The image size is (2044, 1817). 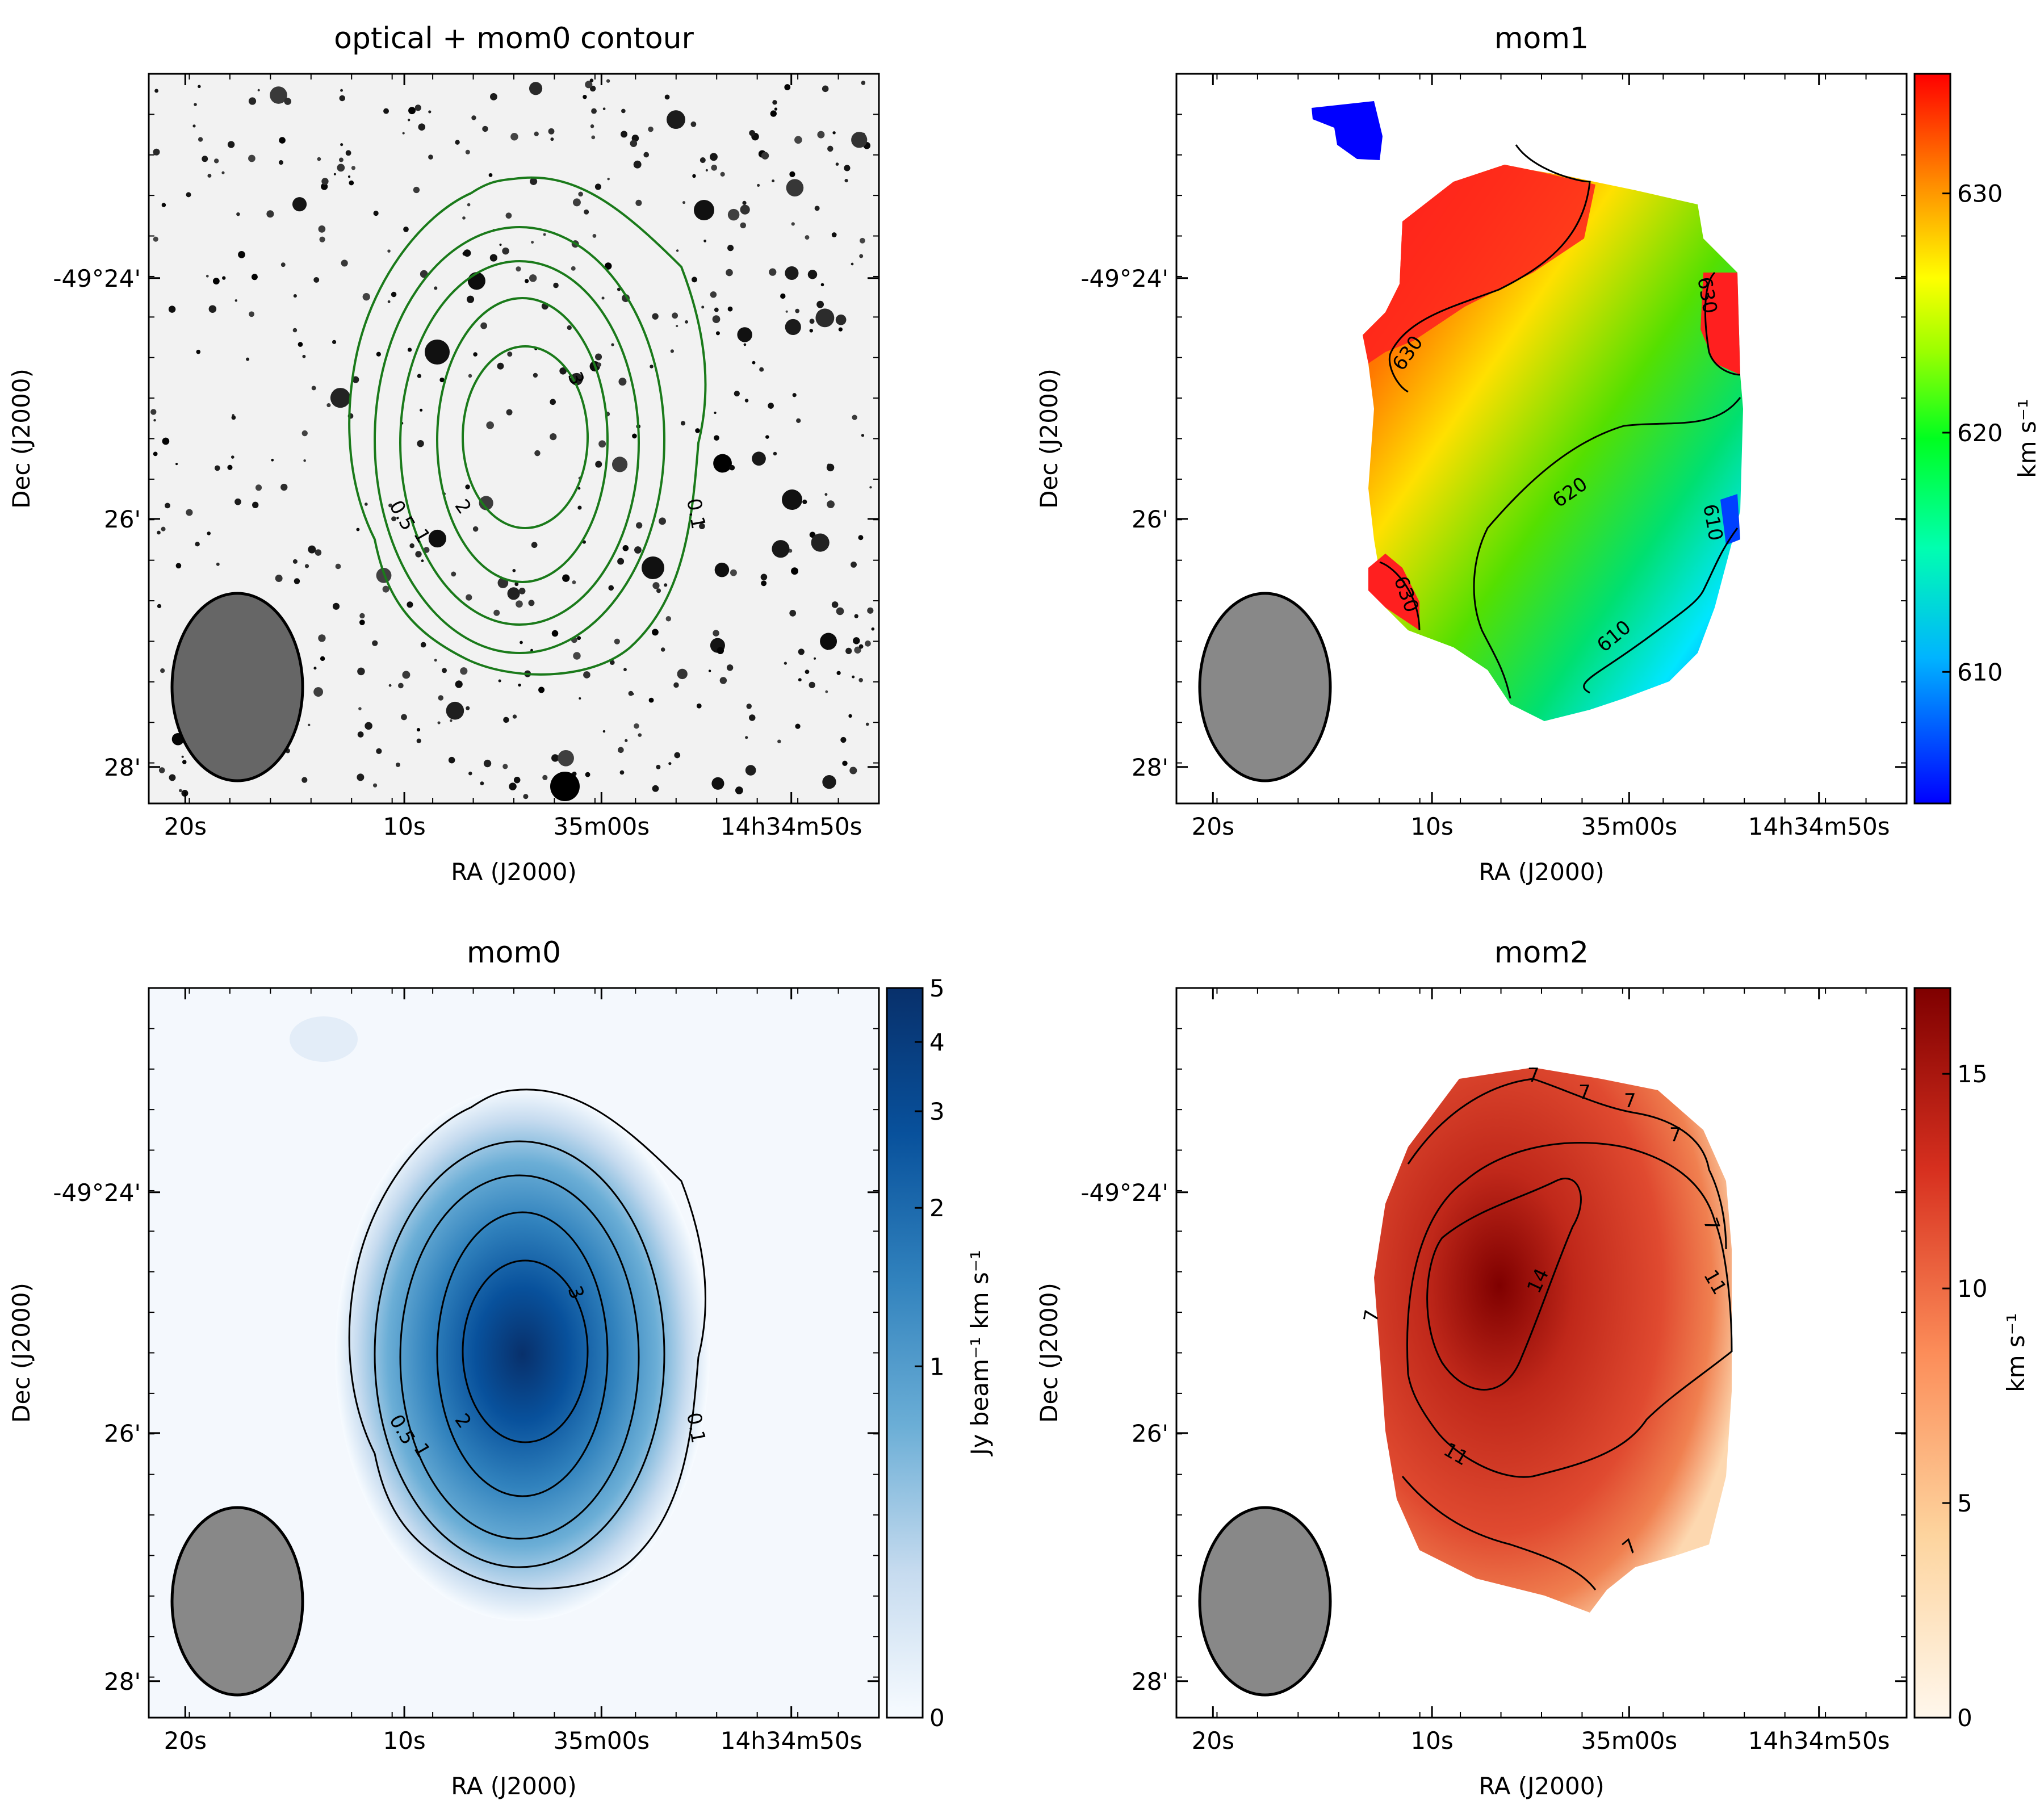 What do you see at coordinates (937, 1718) in the screenshot?
I see `mom0-cbar-tick-label: 0` at bounding box center [937, 1718].